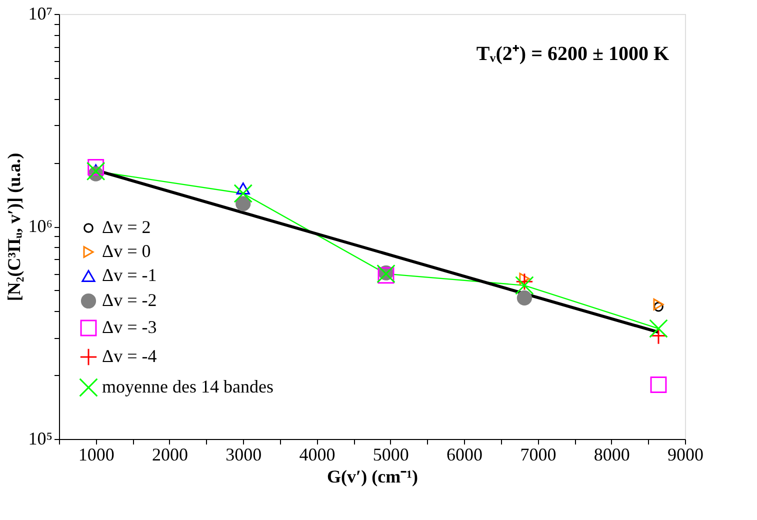 The image size is (757, 520). What do you see at coordinates (14, 227) in the screenshot?
I see `y-axis-title: [N₂(C³Πᵤ, v′)] (u.a.)` at bounding box center [14, 227].